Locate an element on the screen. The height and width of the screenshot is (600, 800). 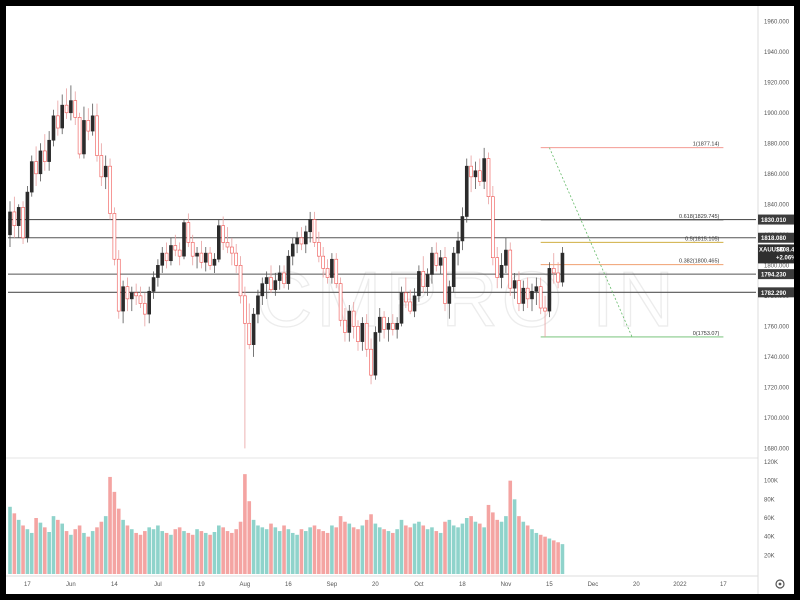
settings-gear-icon is located at coordinates (780, 584).